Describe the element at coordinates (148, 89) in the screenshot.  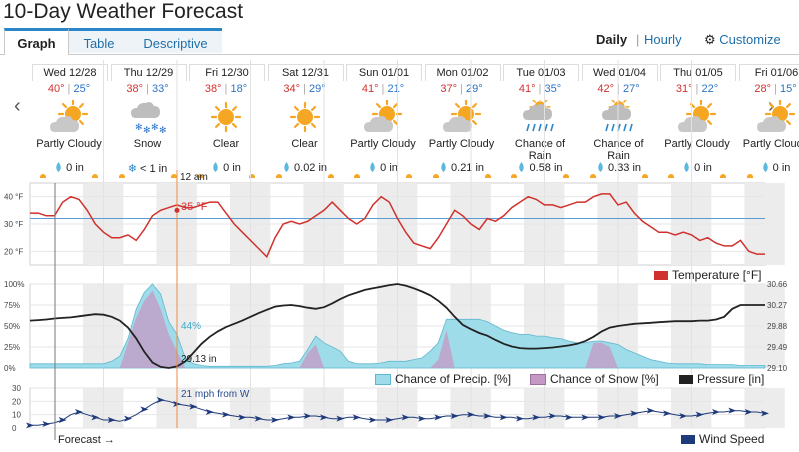
I see `day-temps: 38° | 33°` at that location.